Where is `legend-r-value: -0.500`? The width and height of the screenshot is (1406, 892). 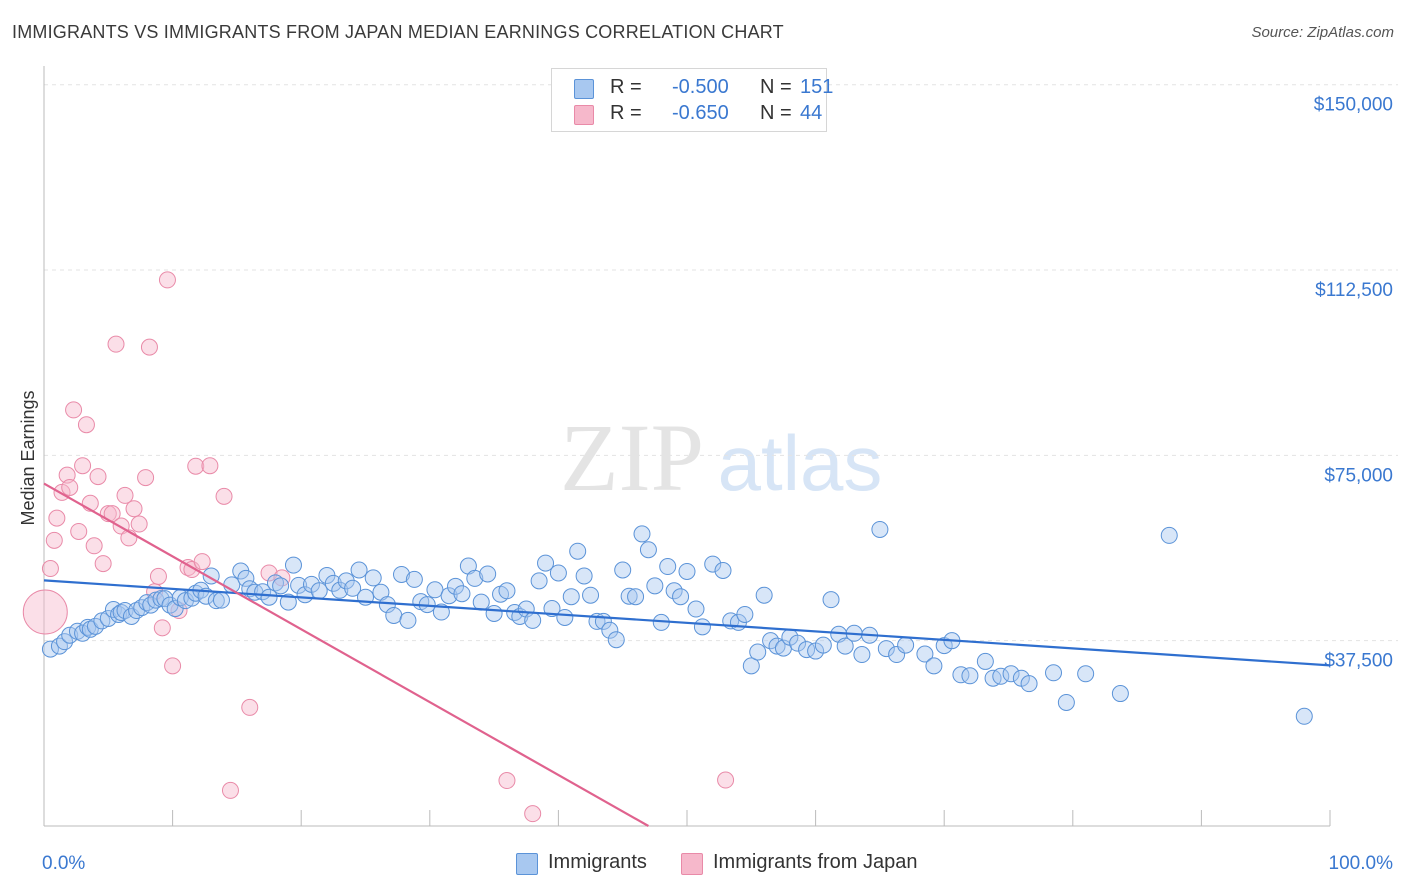
legend-r-value: -0.500 is located at coordinates (700, 87).